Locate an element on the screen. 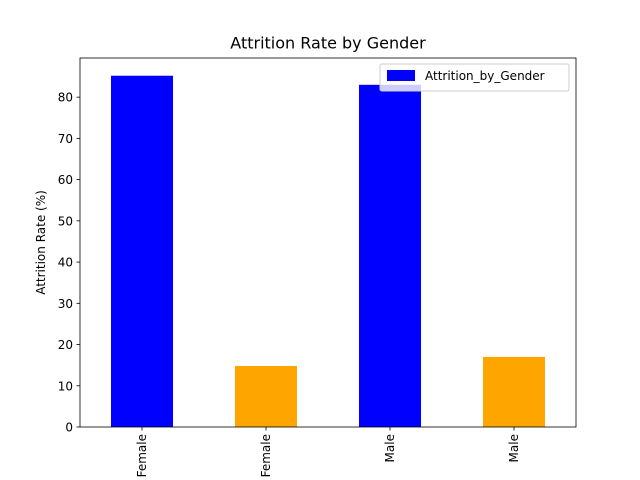  y-tick-label-0: 0 is located at coordinates (69, 428).